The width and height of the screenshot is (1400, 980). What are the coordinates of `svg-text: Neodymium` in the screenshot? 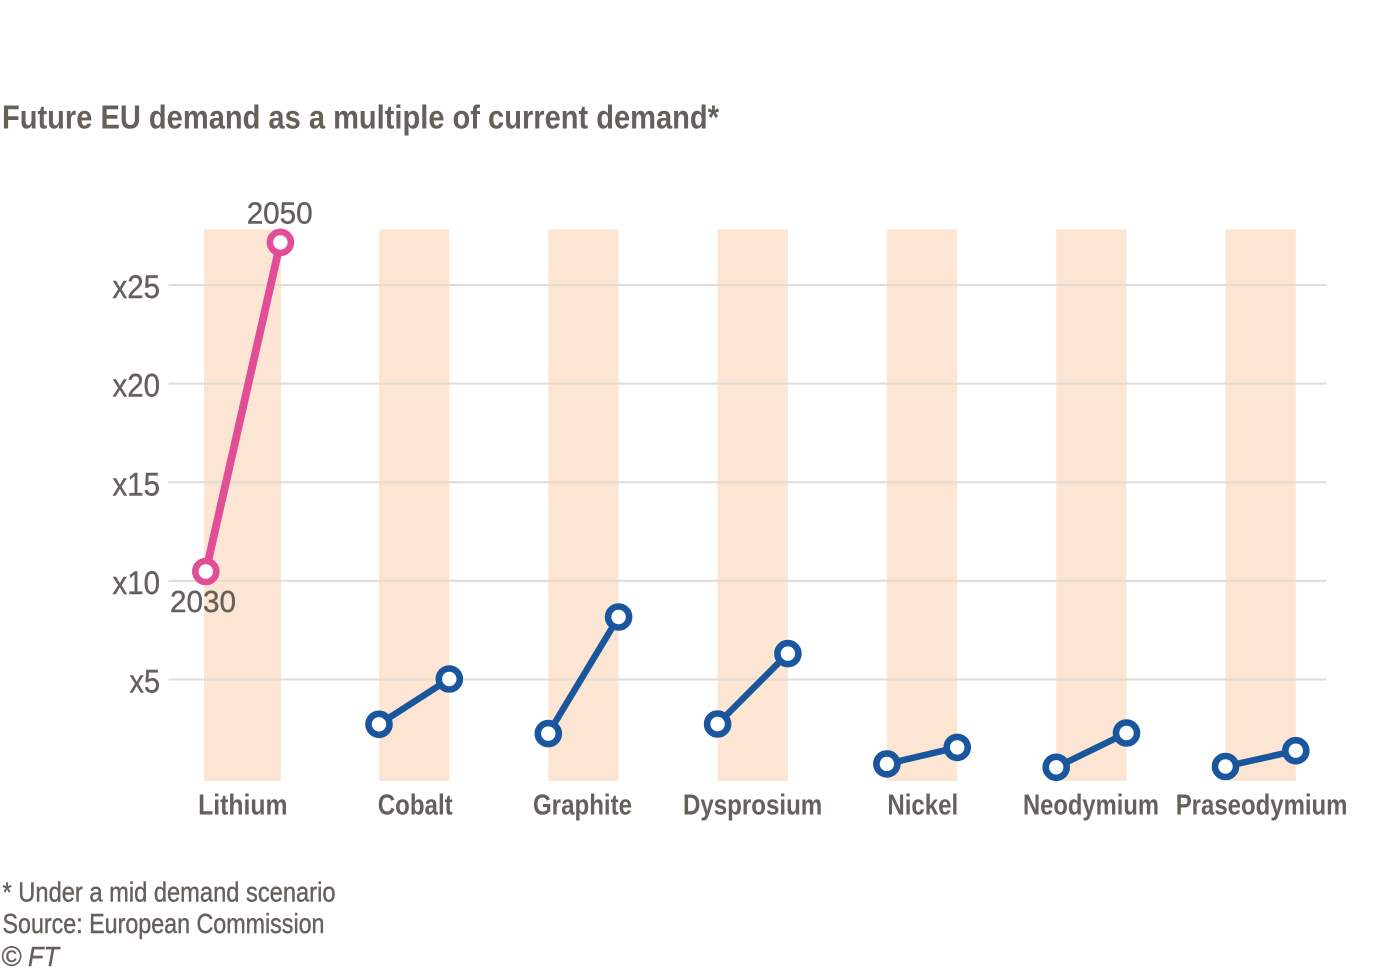 It's located at (1091, 806).